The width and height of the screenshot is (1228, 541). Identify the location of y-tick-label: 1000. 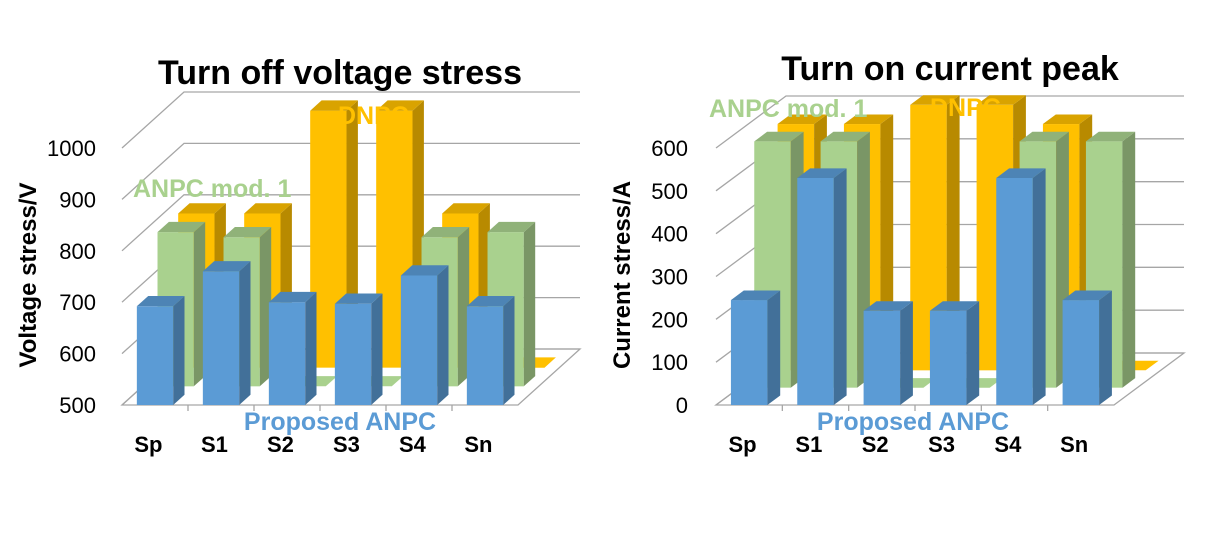
(71, 148).